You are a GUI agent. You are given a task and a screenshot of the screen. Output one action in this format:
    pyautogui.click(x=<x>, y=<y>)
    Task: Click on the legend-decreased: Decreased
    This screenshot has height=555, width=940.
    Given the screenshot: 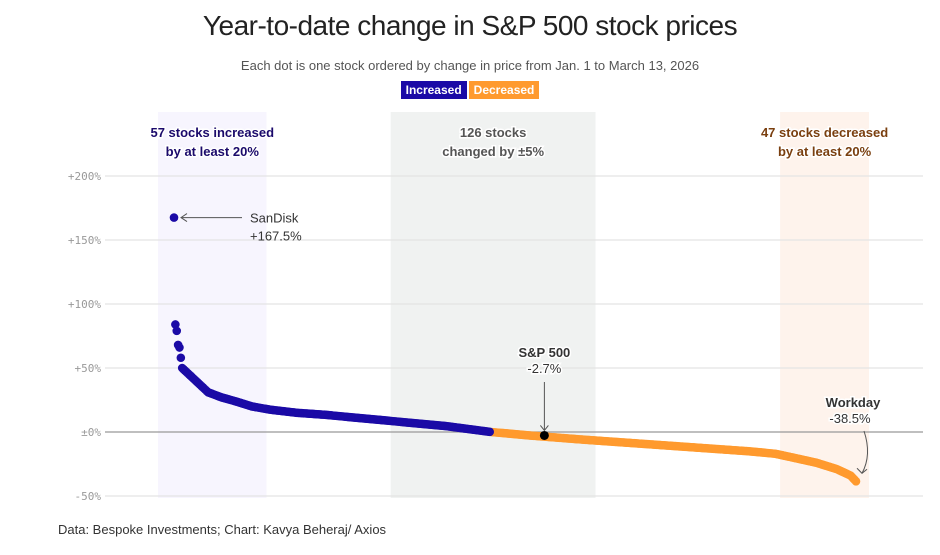 What is the action you would take?
    pyautogui.click(x=504, y=90)
    